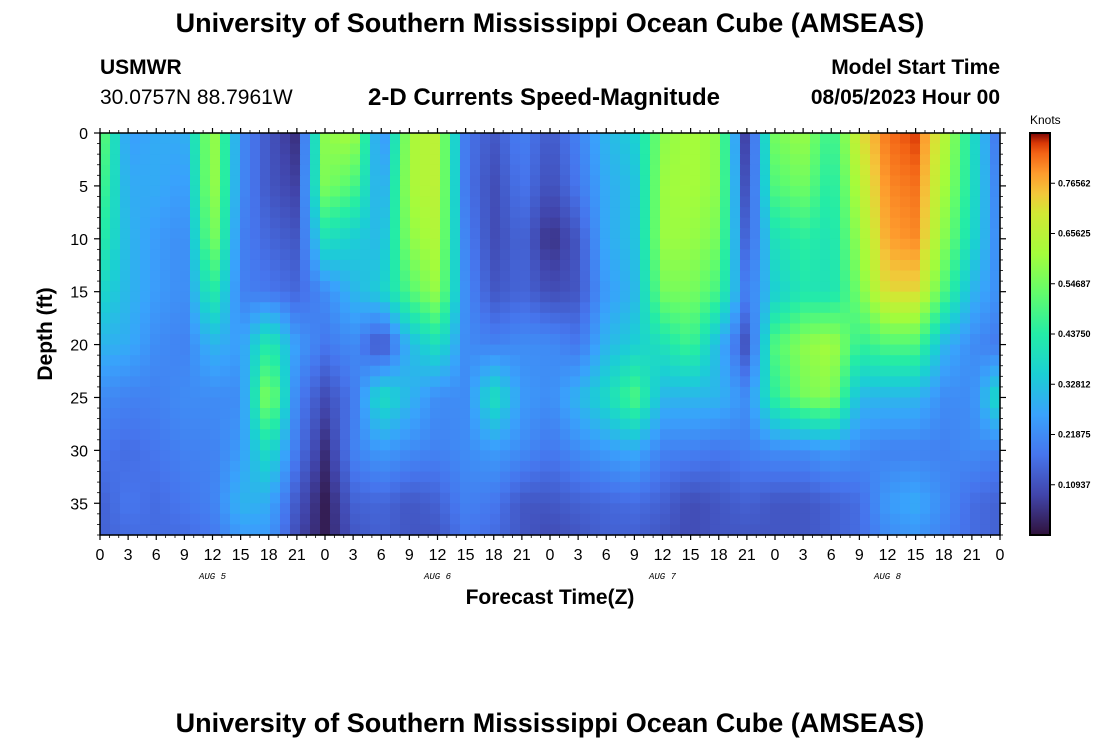 The height and width of the screenshot is (750, 1100). I want to click on y-tick-label: 15, so click(79, 293).